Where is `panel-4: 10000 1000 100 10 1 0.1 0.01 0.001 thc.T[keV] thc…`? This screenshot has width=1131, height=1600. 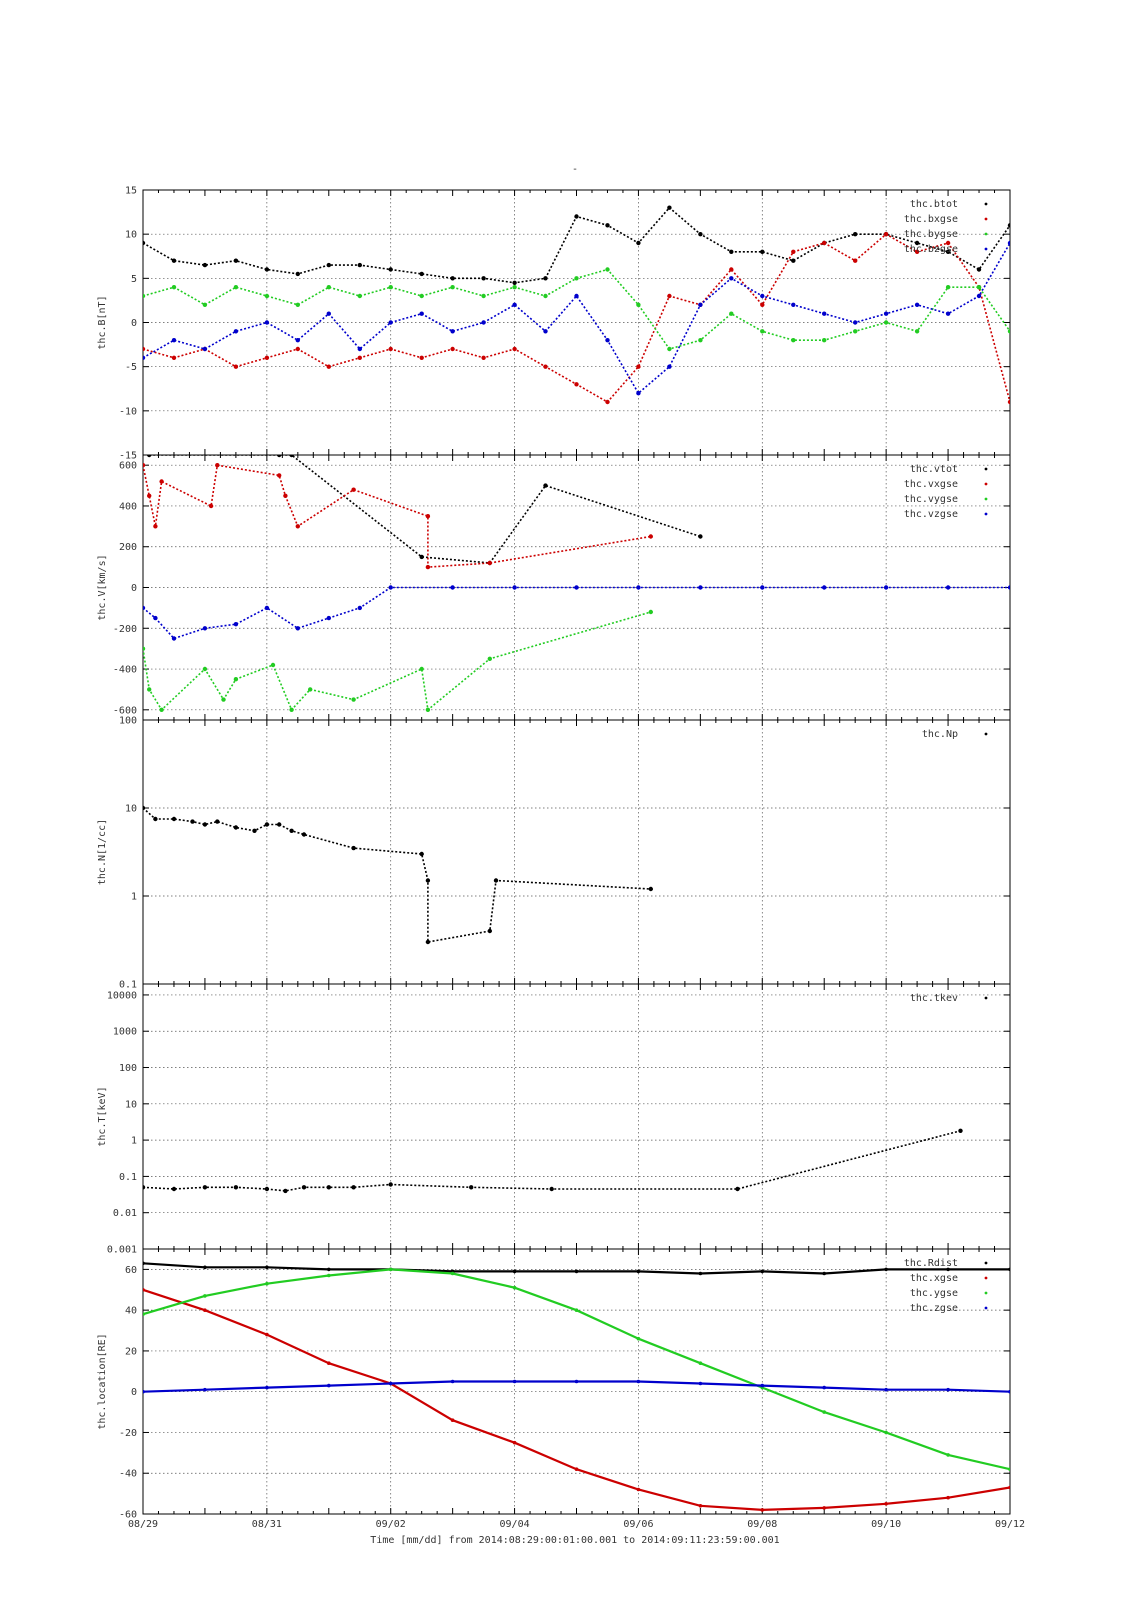 panel-4: 10000 1000 100 10 1 0.1 0.01 0.001 thc.T[keV] thc… is located at coordinates (554, 1119).